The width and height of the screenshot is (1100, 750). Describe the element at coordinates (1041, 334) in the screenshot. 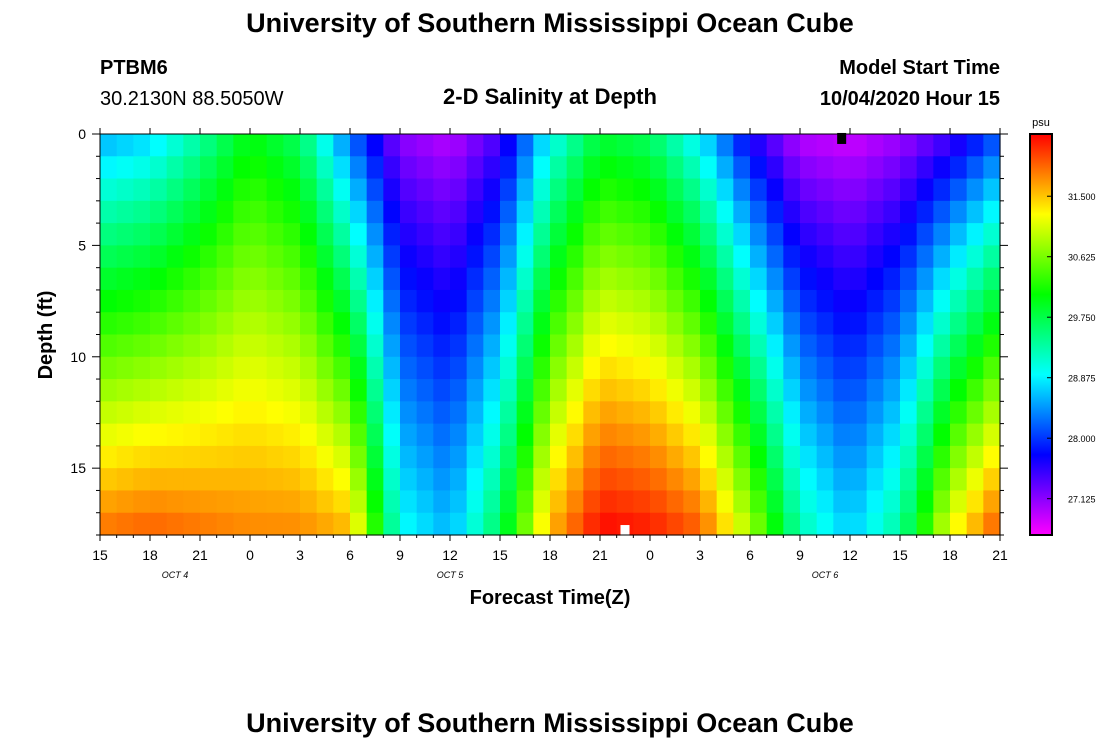

I see `colorbar` at that location.